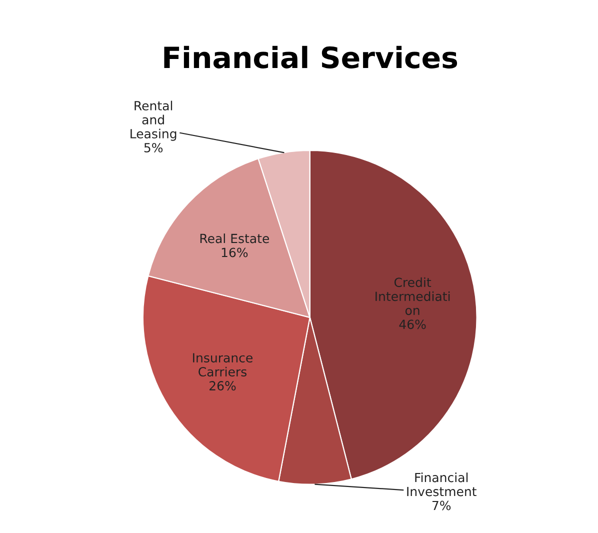  I want to click on data-label: 7%, so click(441, 505).